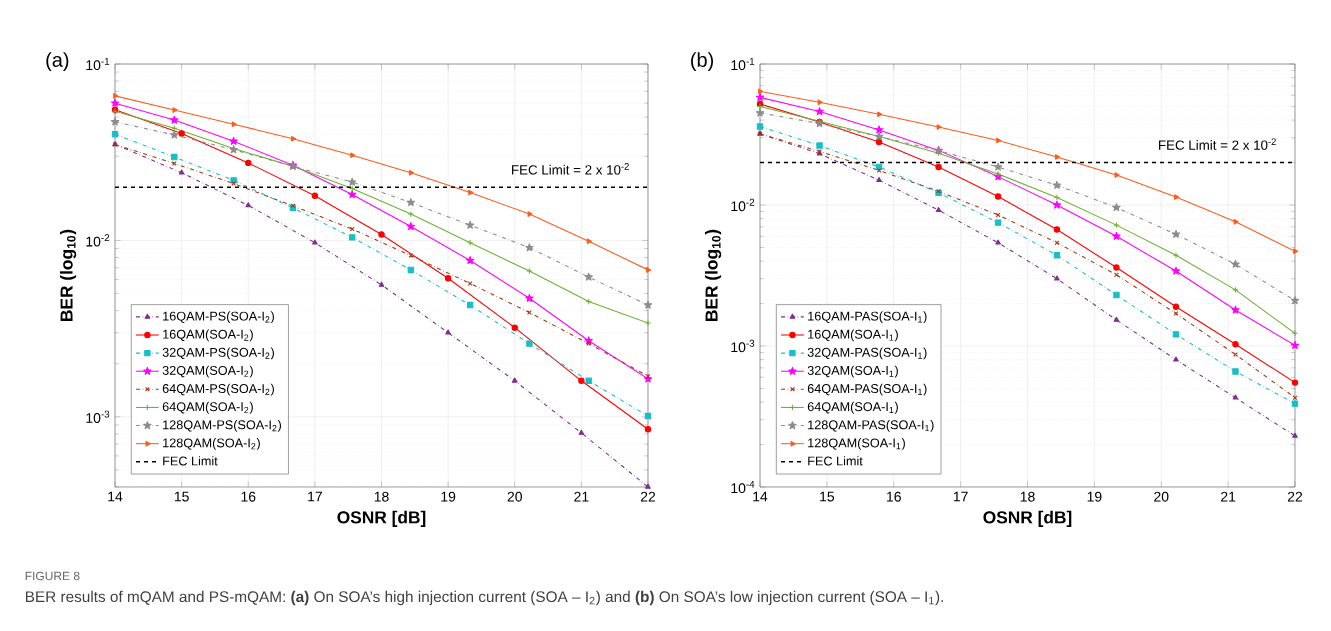  Describe the element at coordinates (218, 353) in the screenshot. I see `legend-label: 32QAM-PS(SOA-I$_{2}$)` at that location.